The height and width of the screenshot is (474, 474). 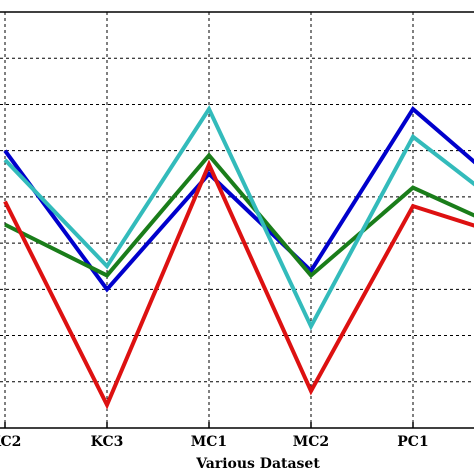 What do you see at coordinates (257, 464) in the screenshot?
I see `x-axis-label: Various Dataset` at bounding box center [257, 464].